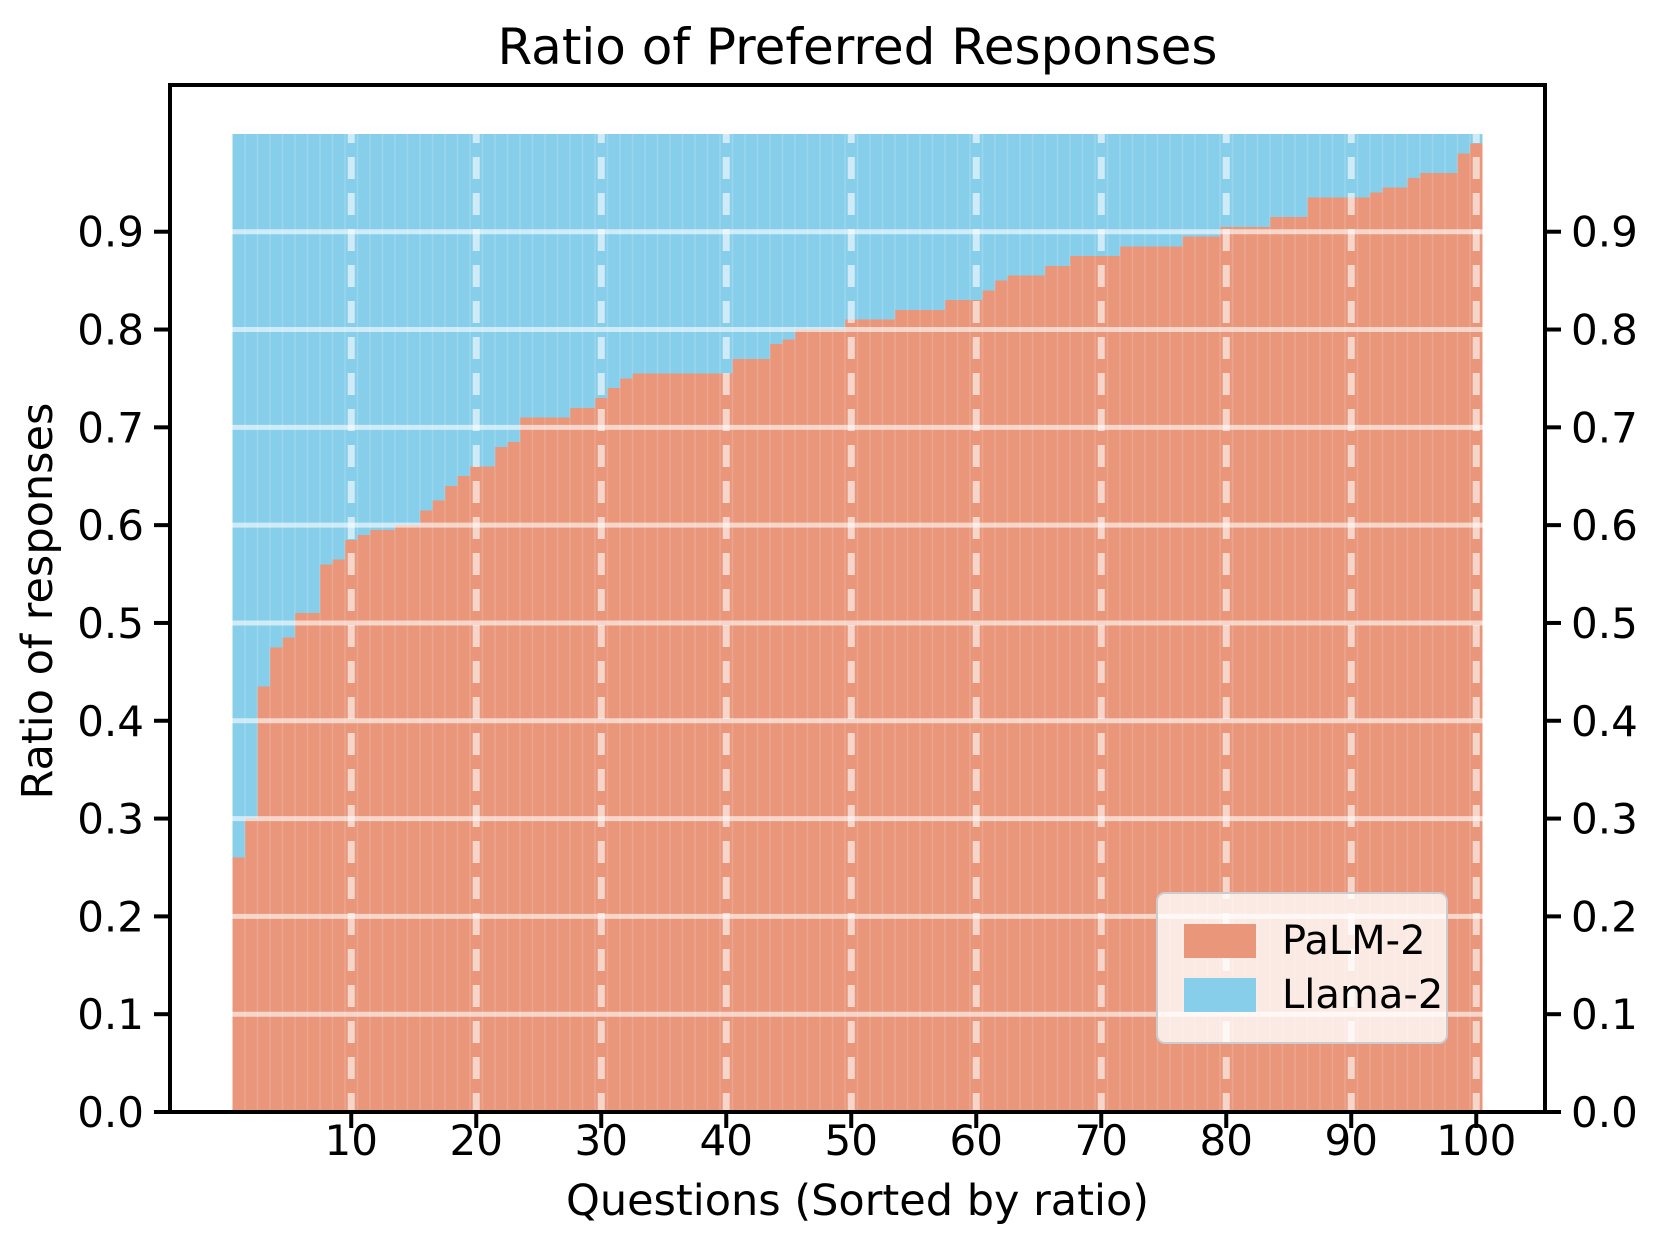 Image resolution: width=1661 pixels, height=1256 pixels. I want to click on x-tick-label: 40, so click(726, 1140).